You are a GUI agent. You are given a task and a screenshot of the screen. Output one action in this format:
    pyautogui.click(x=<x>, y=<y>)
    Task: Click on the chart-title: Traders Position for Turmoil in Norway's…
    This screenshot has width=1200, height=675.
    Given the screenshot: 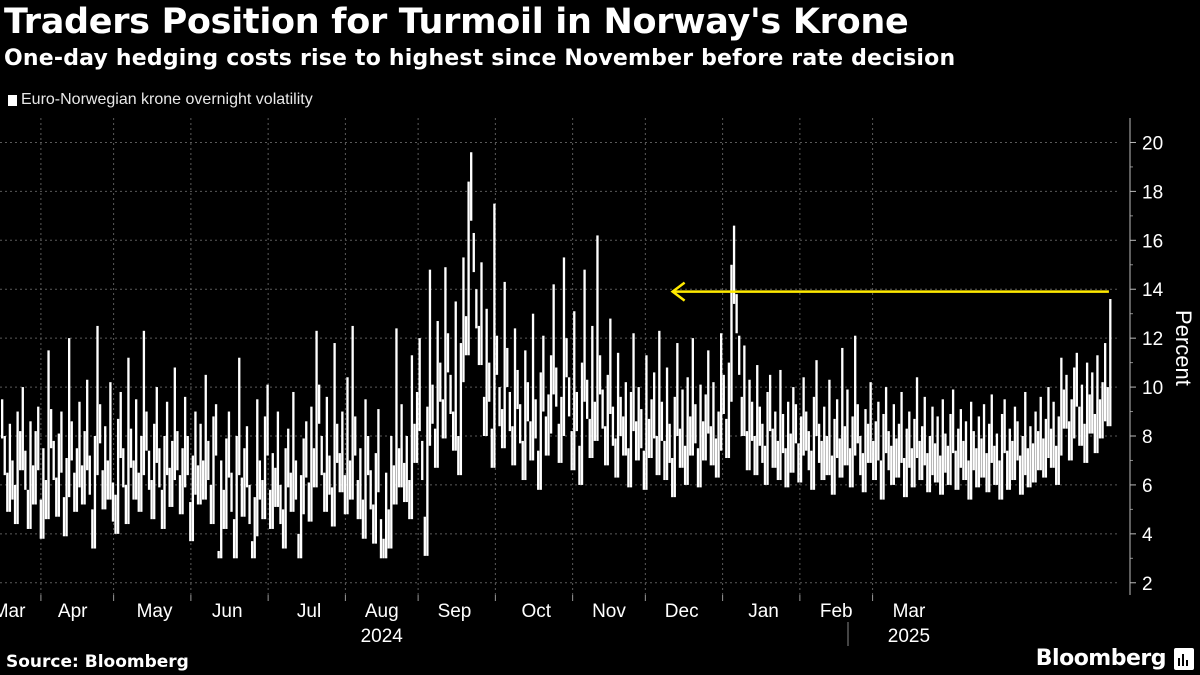 What is the action you would take?
    pyautogui.click(x=456, y=22)
    